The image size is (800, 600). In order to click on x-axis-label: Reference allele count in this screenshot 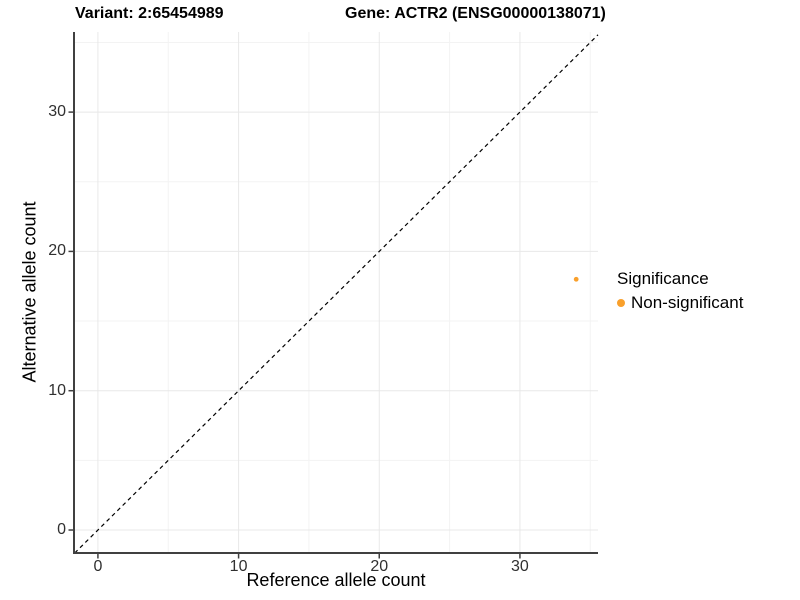, I will do `click(336, 580)`.